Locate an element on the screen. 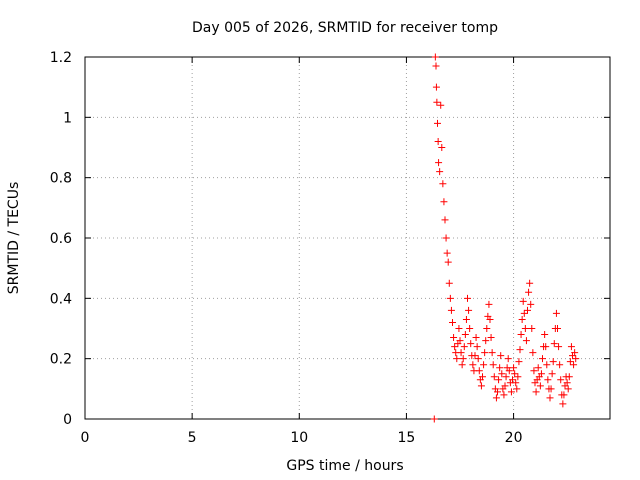  x-tick-label: 10 is located at coordinates (299, 438).